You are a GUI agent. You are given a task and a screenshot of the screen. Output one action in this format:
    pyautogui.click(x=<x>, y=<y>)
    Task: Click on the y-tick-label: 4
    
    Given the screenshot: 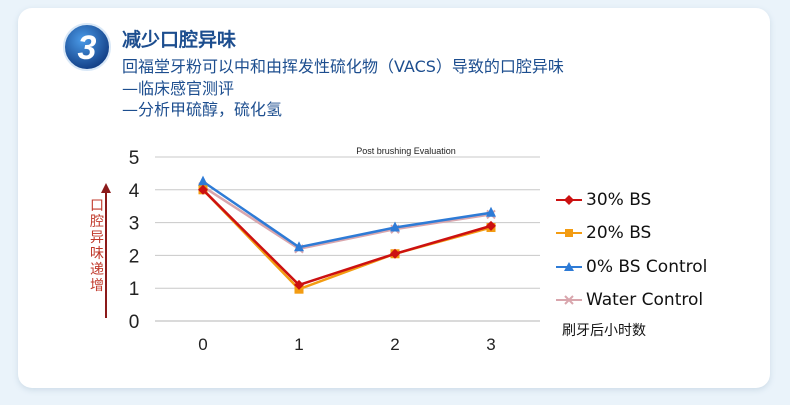 What is the action you would take?
    pyautogui.click(x=134, y=191)
    